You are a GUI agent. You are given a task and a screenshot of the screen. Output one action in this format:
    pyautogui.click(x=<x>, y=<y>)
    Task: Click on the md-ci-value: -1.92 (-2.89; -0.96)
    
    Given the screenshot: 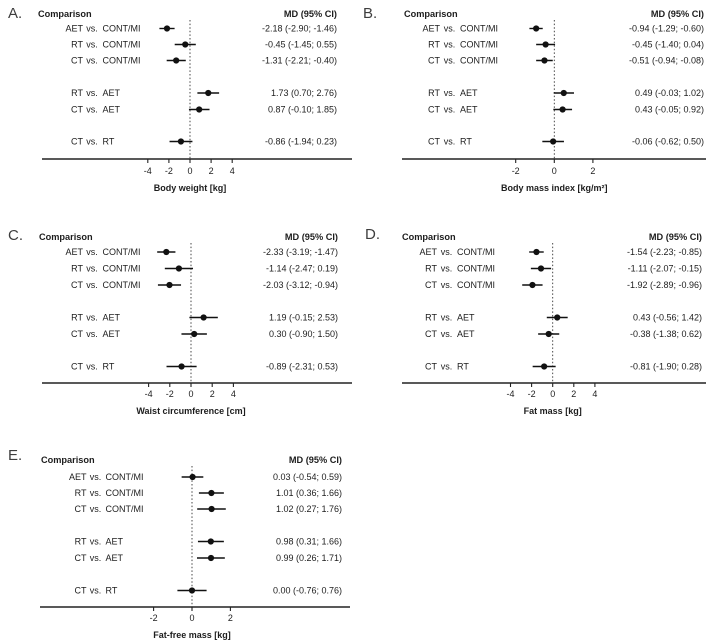 What is the action you would take?
    pyautogui.click(x=664, y=285)
    